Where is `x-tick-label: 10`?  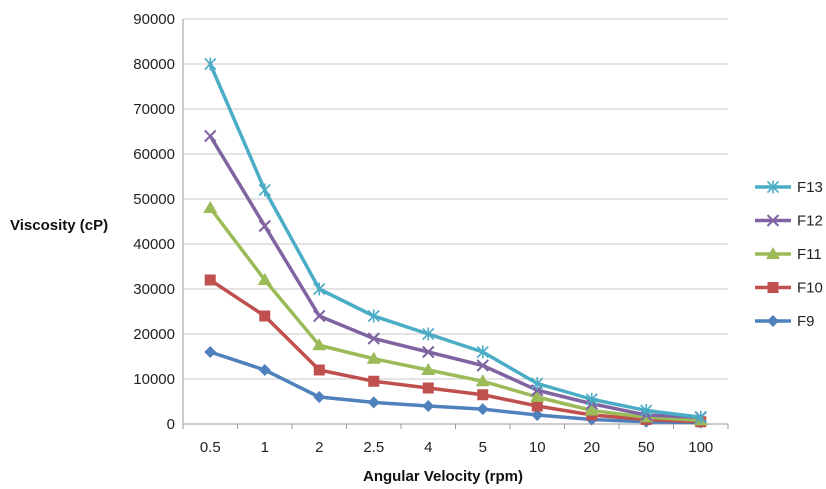
x-tick-label: 10 is located at coordinates (537, 447).